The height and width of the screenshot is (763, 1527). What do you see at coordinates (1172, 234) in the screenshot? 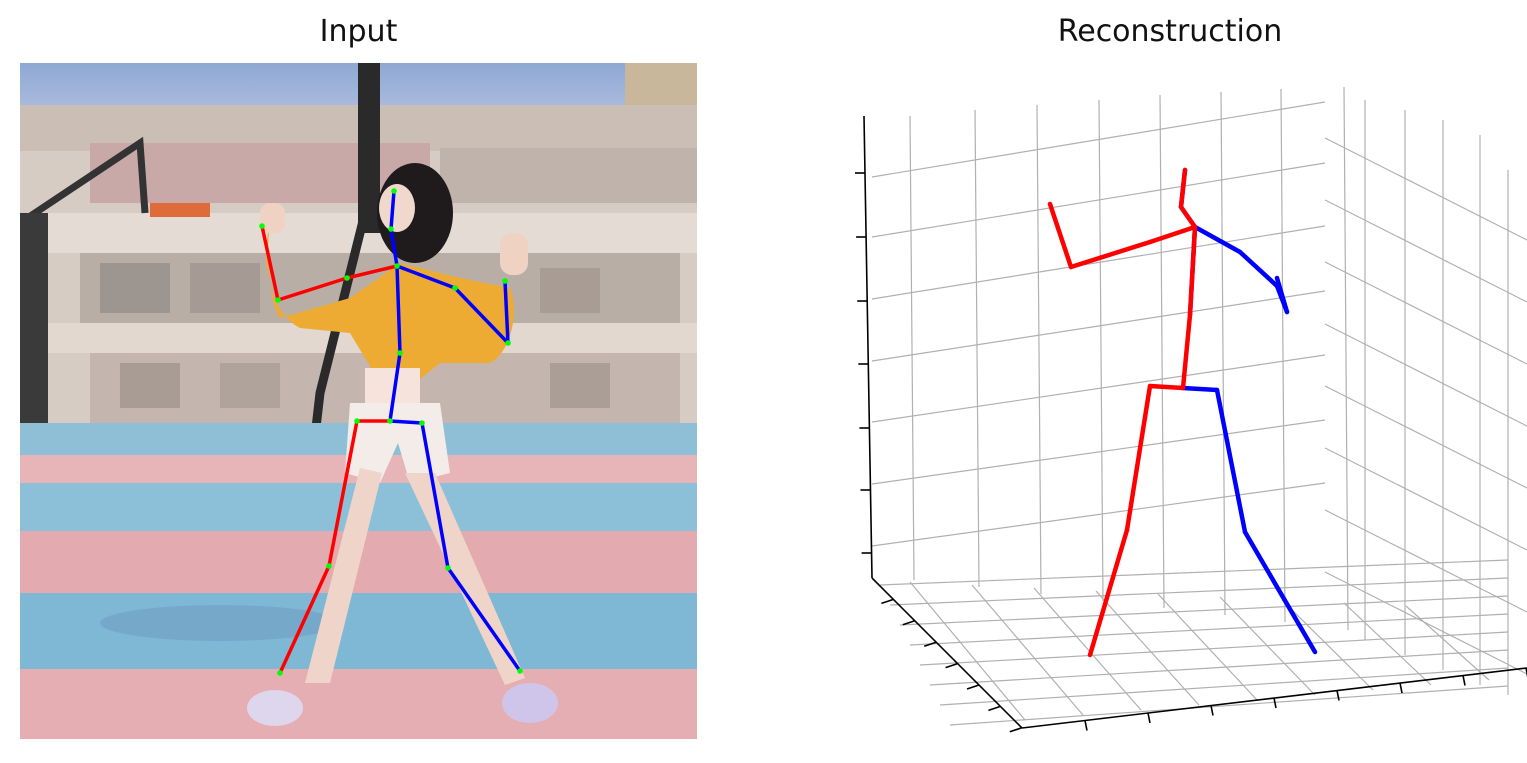
I see `skeleton-3d-bone-thorax-l_shoulder` at bounding box center [1172, 234].